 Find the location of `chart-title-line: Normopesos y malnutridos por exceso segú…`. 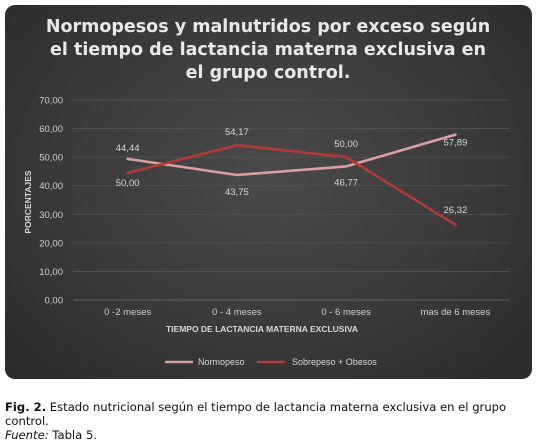

chart-title-line: Normopesos y malnutridos por exceso segú… is located at coordinates (268, 27).